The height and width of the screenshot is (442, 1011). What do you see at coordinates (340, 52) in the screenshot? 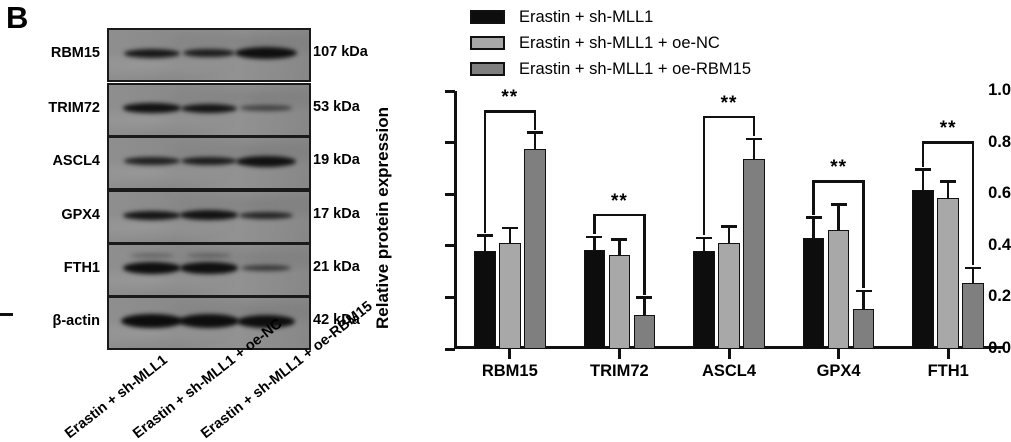
I see `molecular-weight-label: 107 kDa` at bounding box center [340, 52].